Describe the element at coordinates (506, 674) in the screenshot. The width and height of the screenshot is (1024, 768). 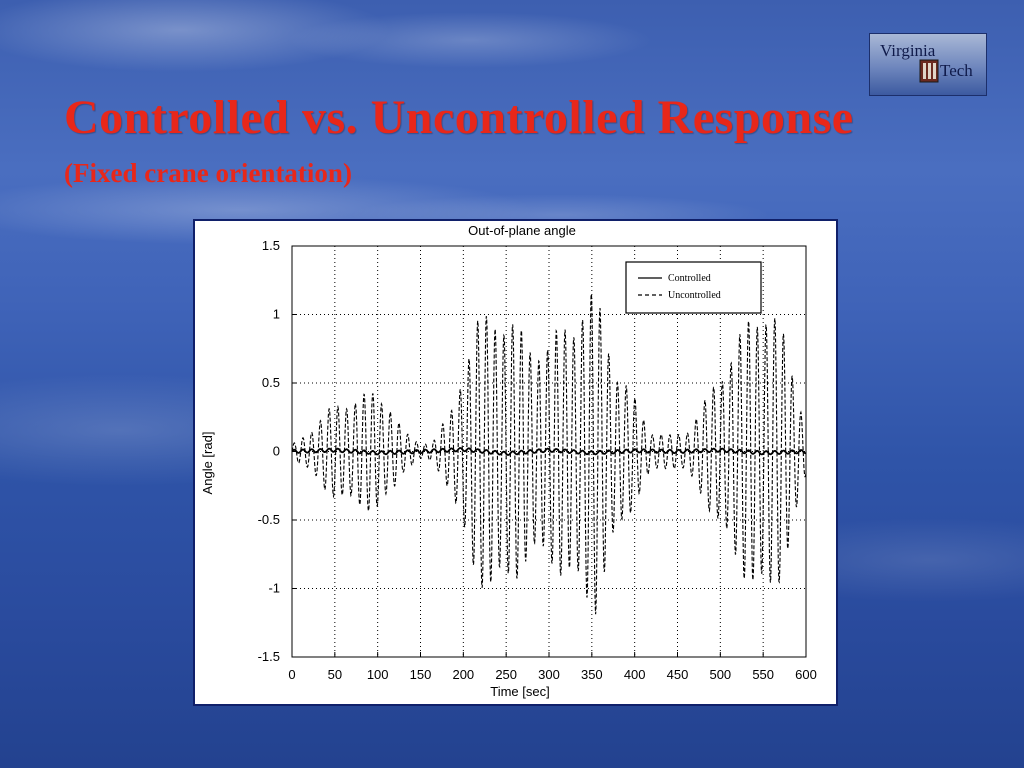
I see `x-tick-label: 250` at that location.